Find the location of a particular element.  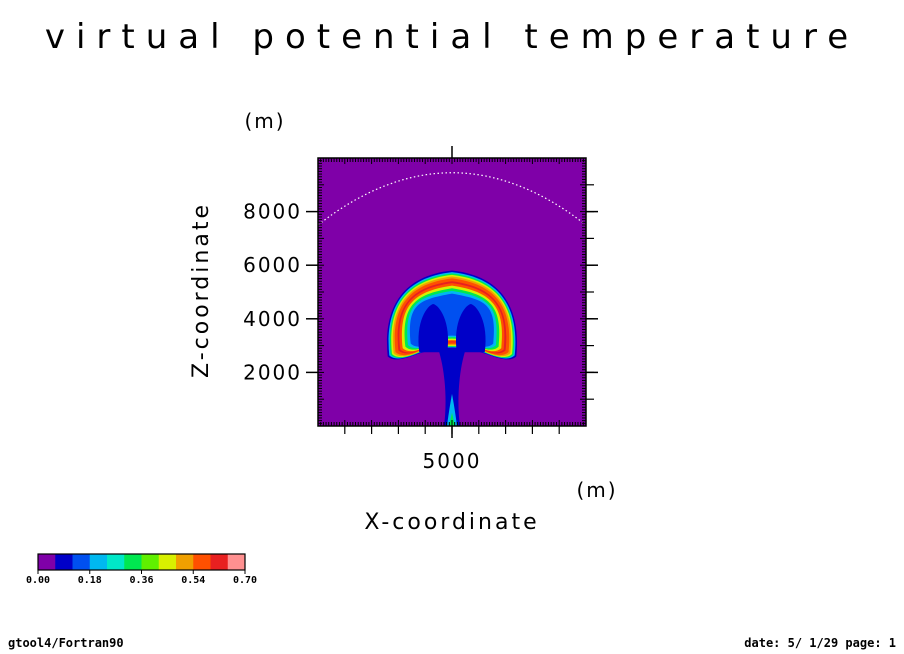

stem-tip is located at coordinates (452, 409).